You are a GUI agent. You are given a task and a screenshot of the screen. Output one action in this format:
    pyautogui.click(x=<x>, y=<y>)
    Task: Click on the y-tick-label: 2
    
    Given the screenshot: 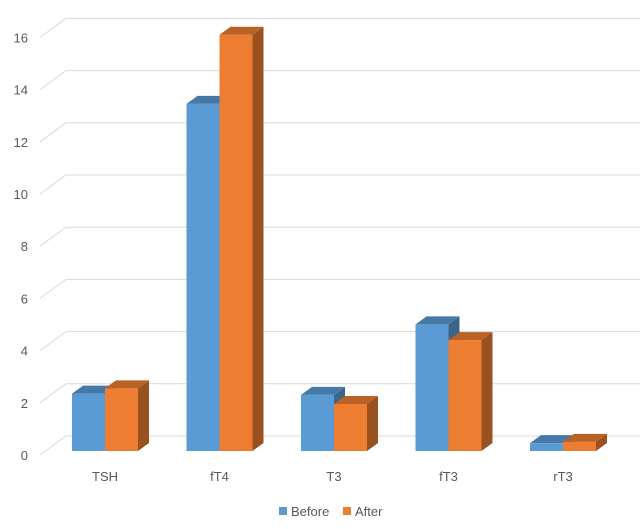 What is the action you would take?
    pyautogui.click(x=24, y=403)
    